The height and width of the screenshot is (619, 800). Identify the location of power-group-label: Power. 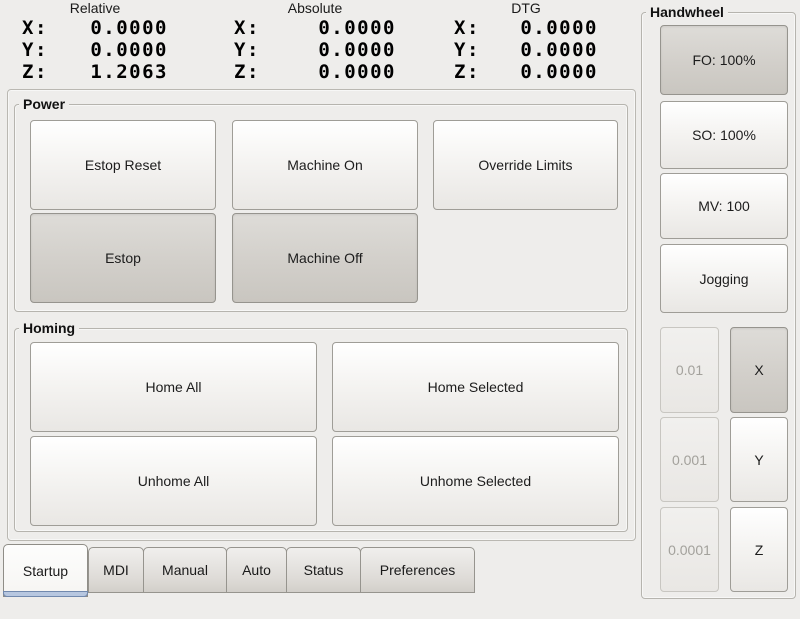
(44, 104).